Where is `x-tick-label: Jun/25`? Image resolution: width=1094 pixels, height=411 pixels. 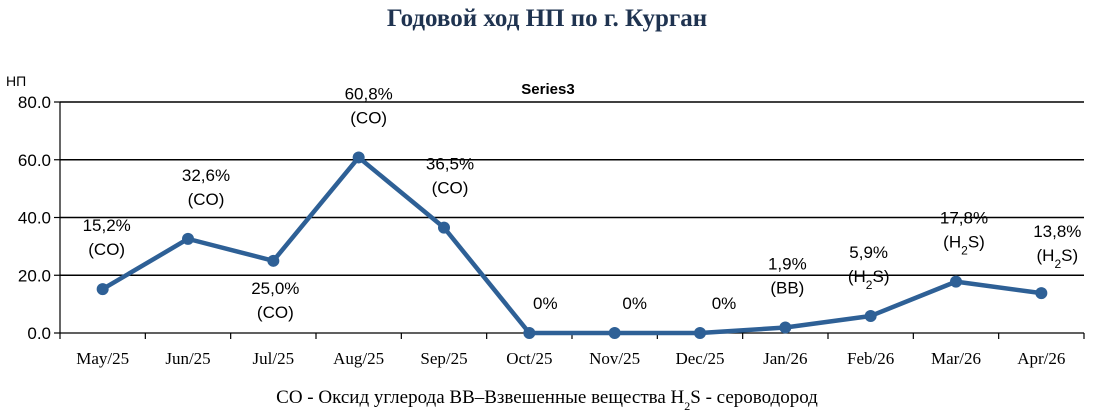 x-tick-label: Jun/25 is located at coordinates (187, 358).